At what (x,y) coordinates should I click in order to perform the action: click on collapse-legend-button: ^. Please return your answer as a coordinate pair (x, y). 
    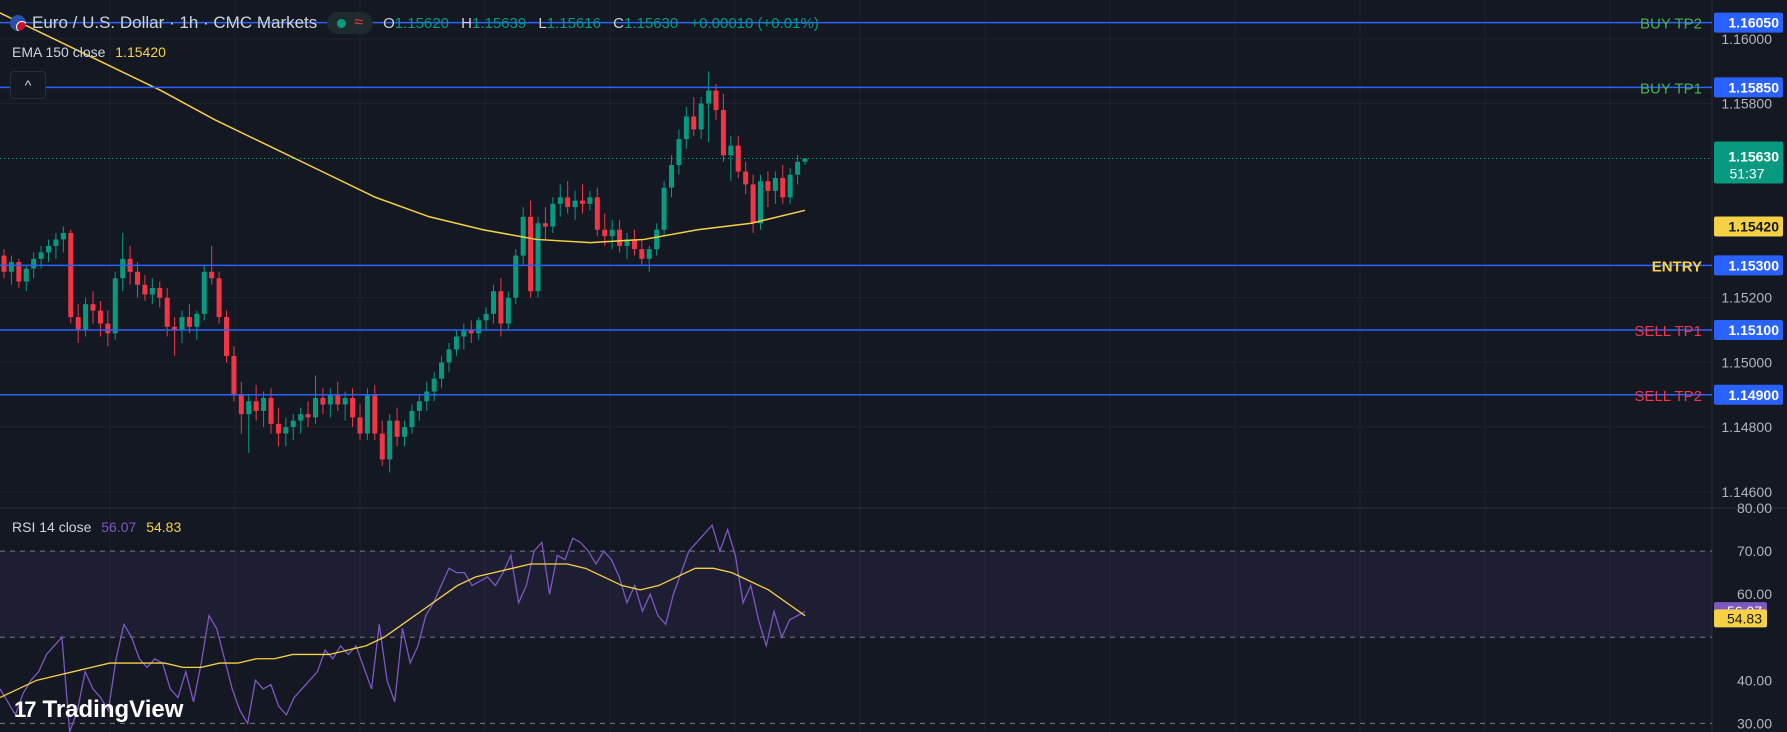
    Looking at the image, I should click on (28, 85).